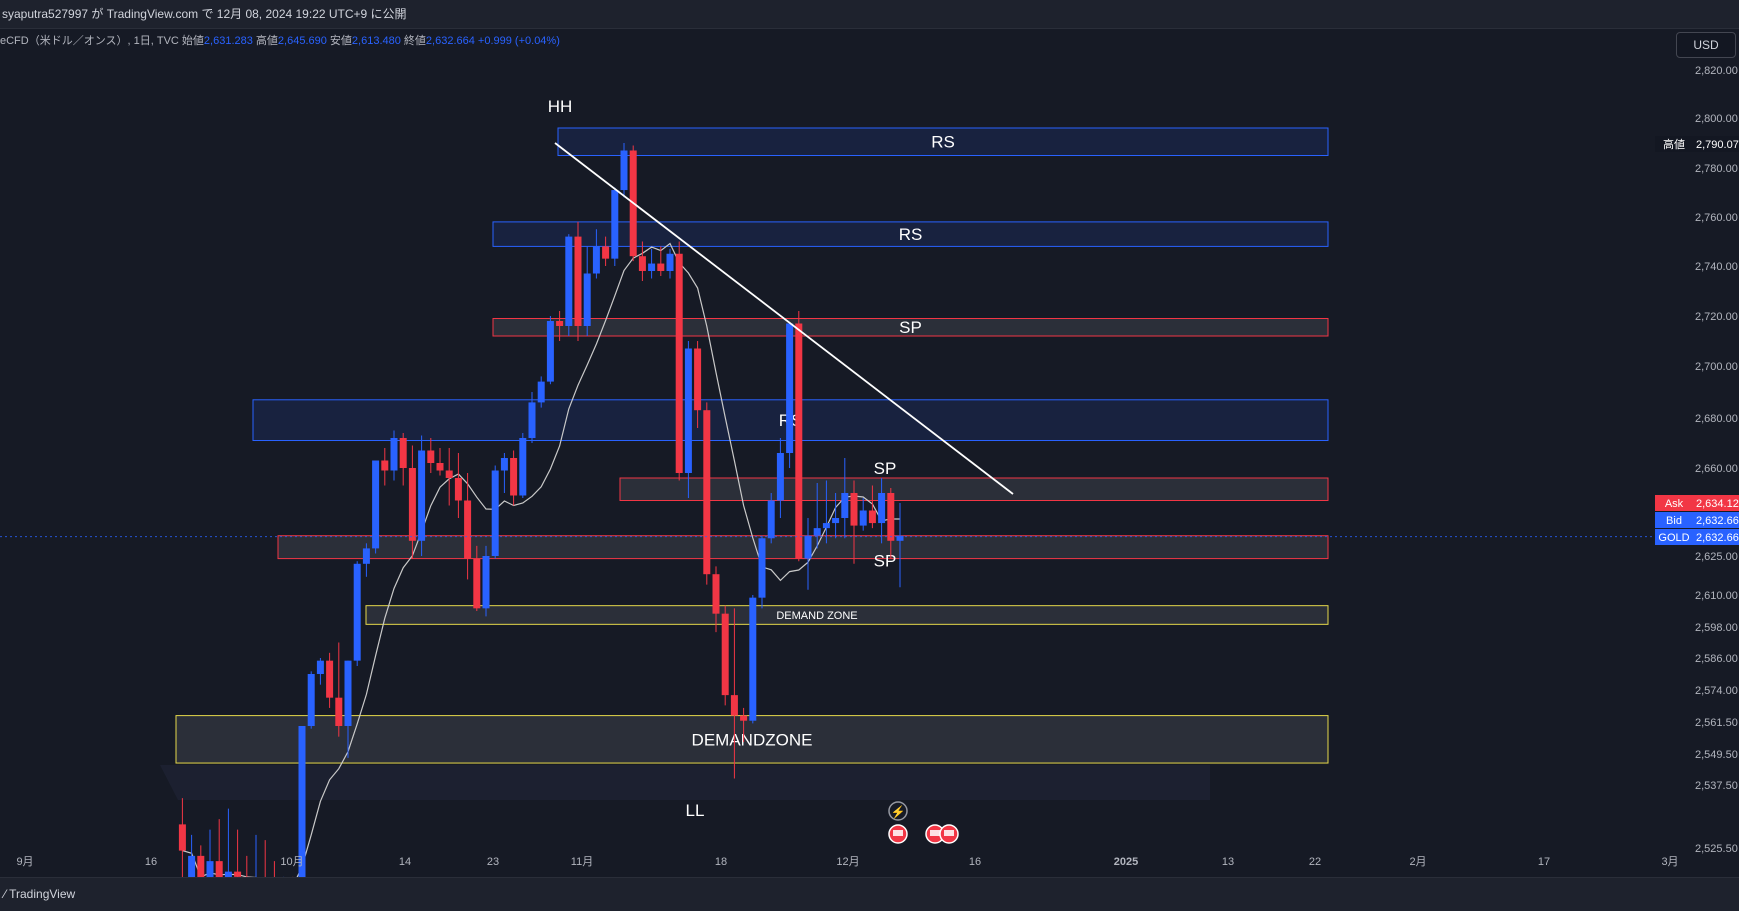  I want to click on x-tick-label: 18, so click(721, 862).